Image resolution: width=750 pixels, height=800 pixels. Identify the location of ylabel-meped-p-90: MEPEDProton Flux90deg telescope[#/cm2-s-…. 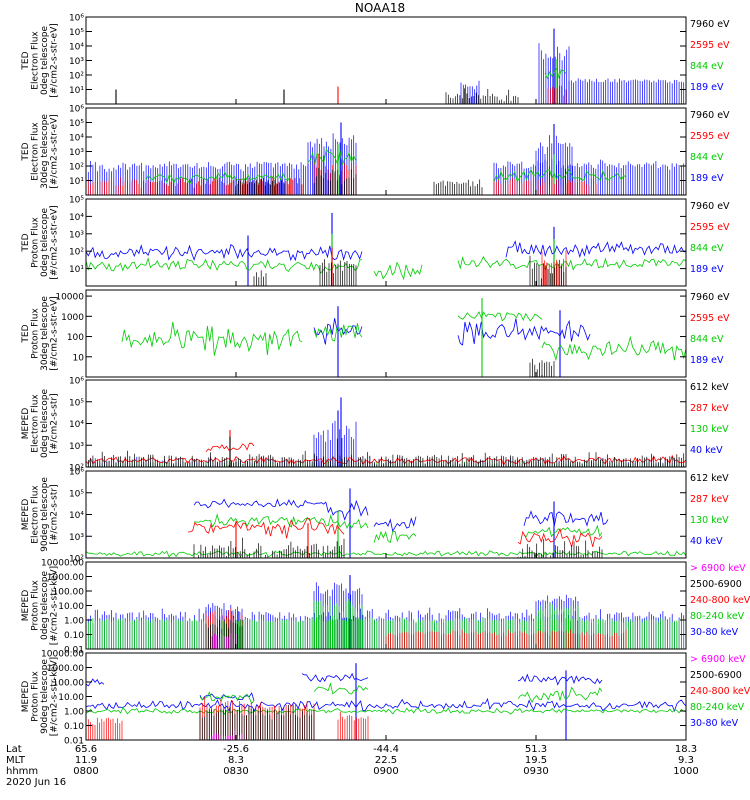
(40, 696).